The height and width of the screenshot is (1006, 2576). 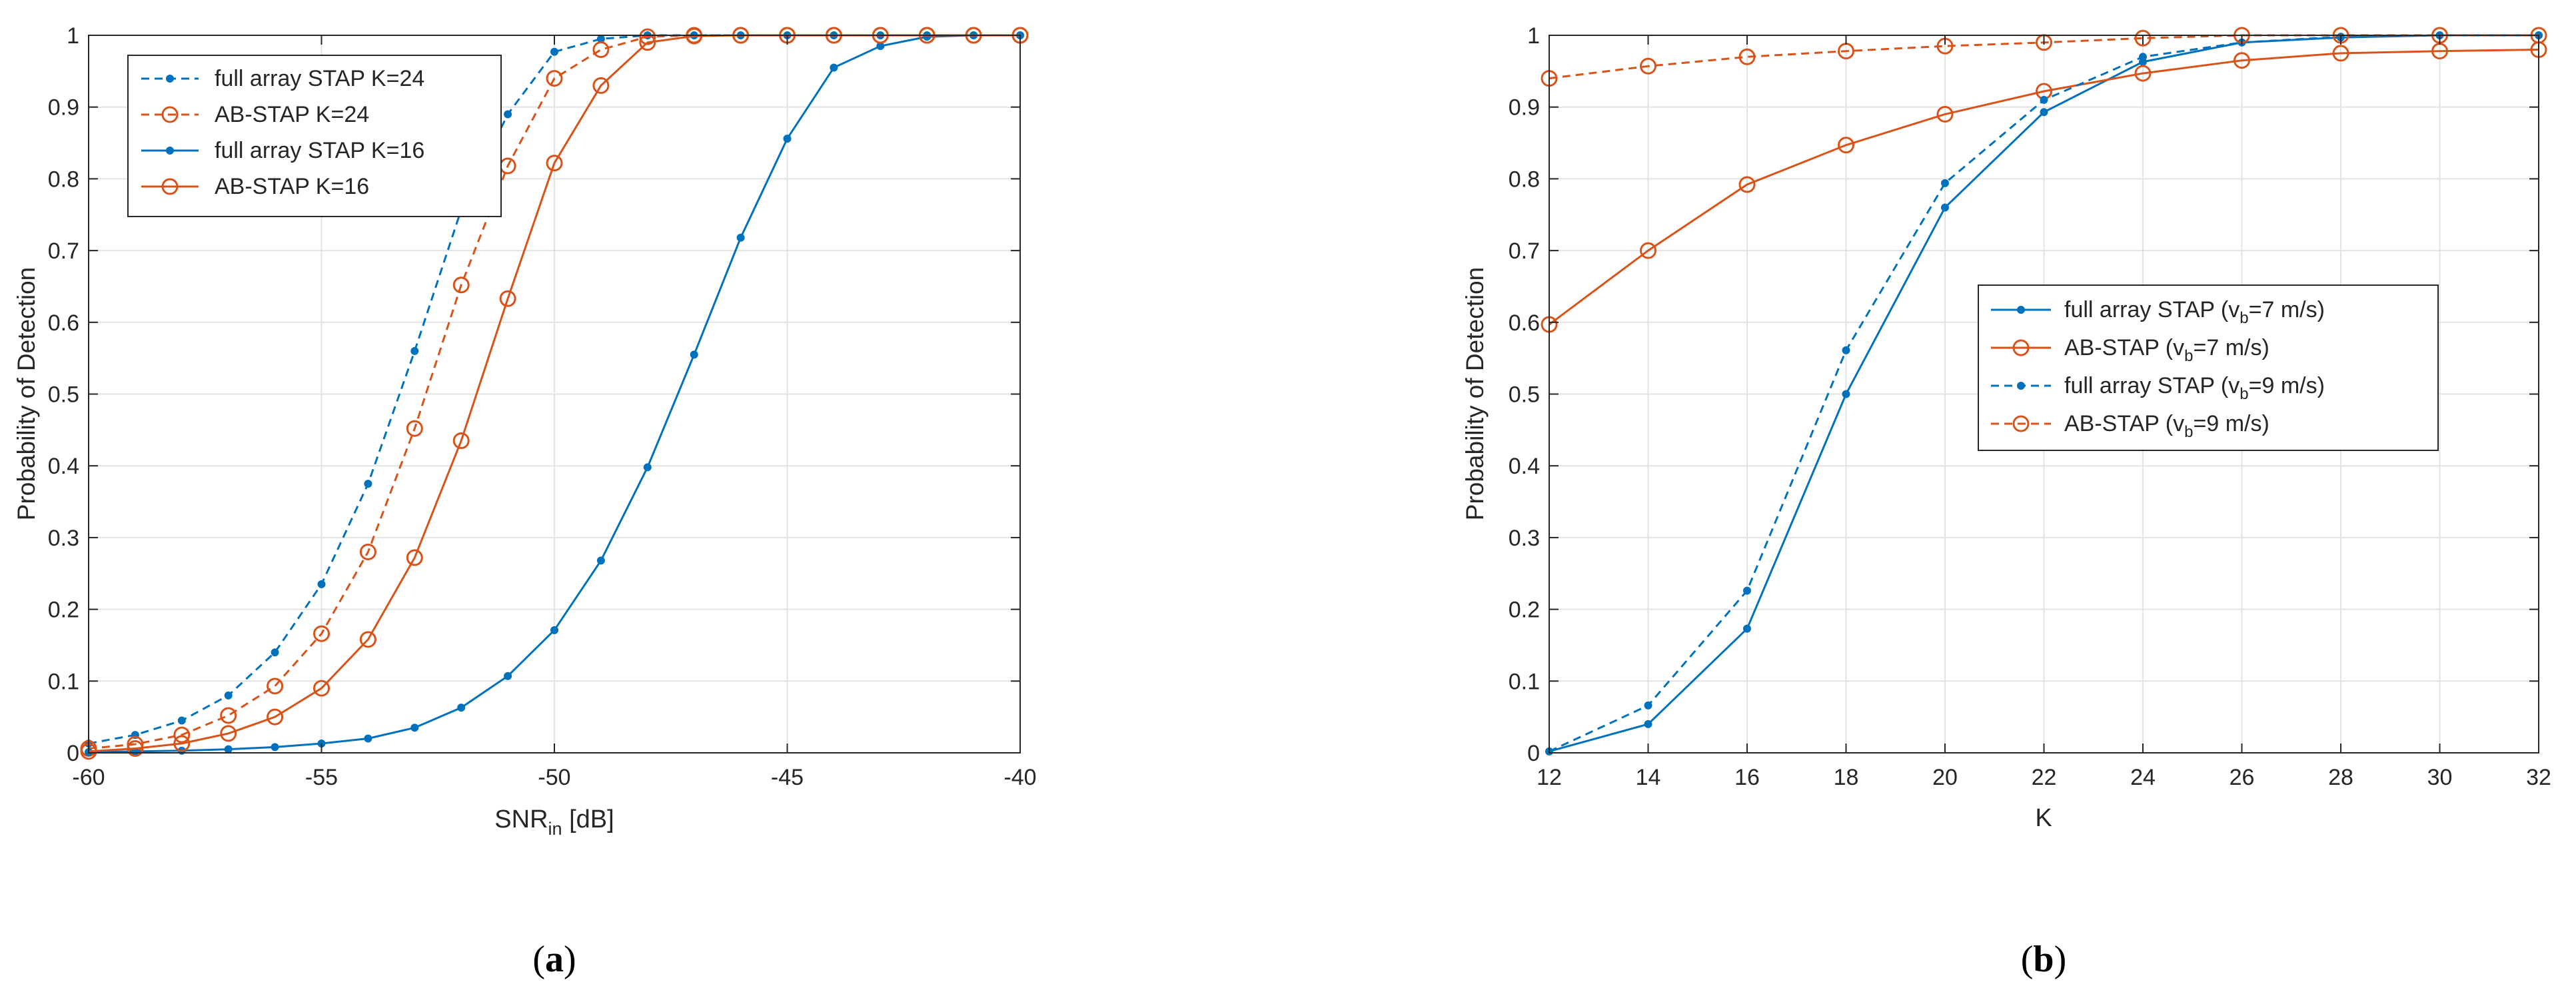 I want to click on chart-b-legend-entry-1-sub: b, so click(x=2244, y=318).